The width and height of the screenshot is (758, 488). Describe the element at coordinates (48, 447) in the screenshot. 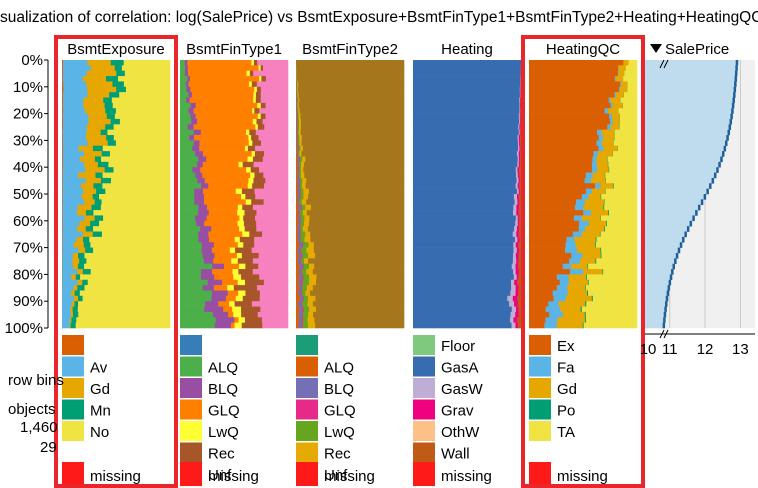

I see `bins-count: 29` at that location.